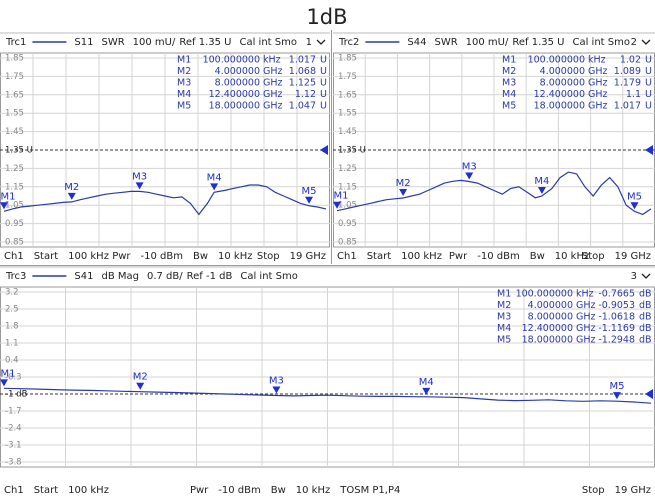 The image size is (655, 500). Describe the element at coordinates (498, 256) in the screenshot. I see `footer-text: -10 dBm` at that location.